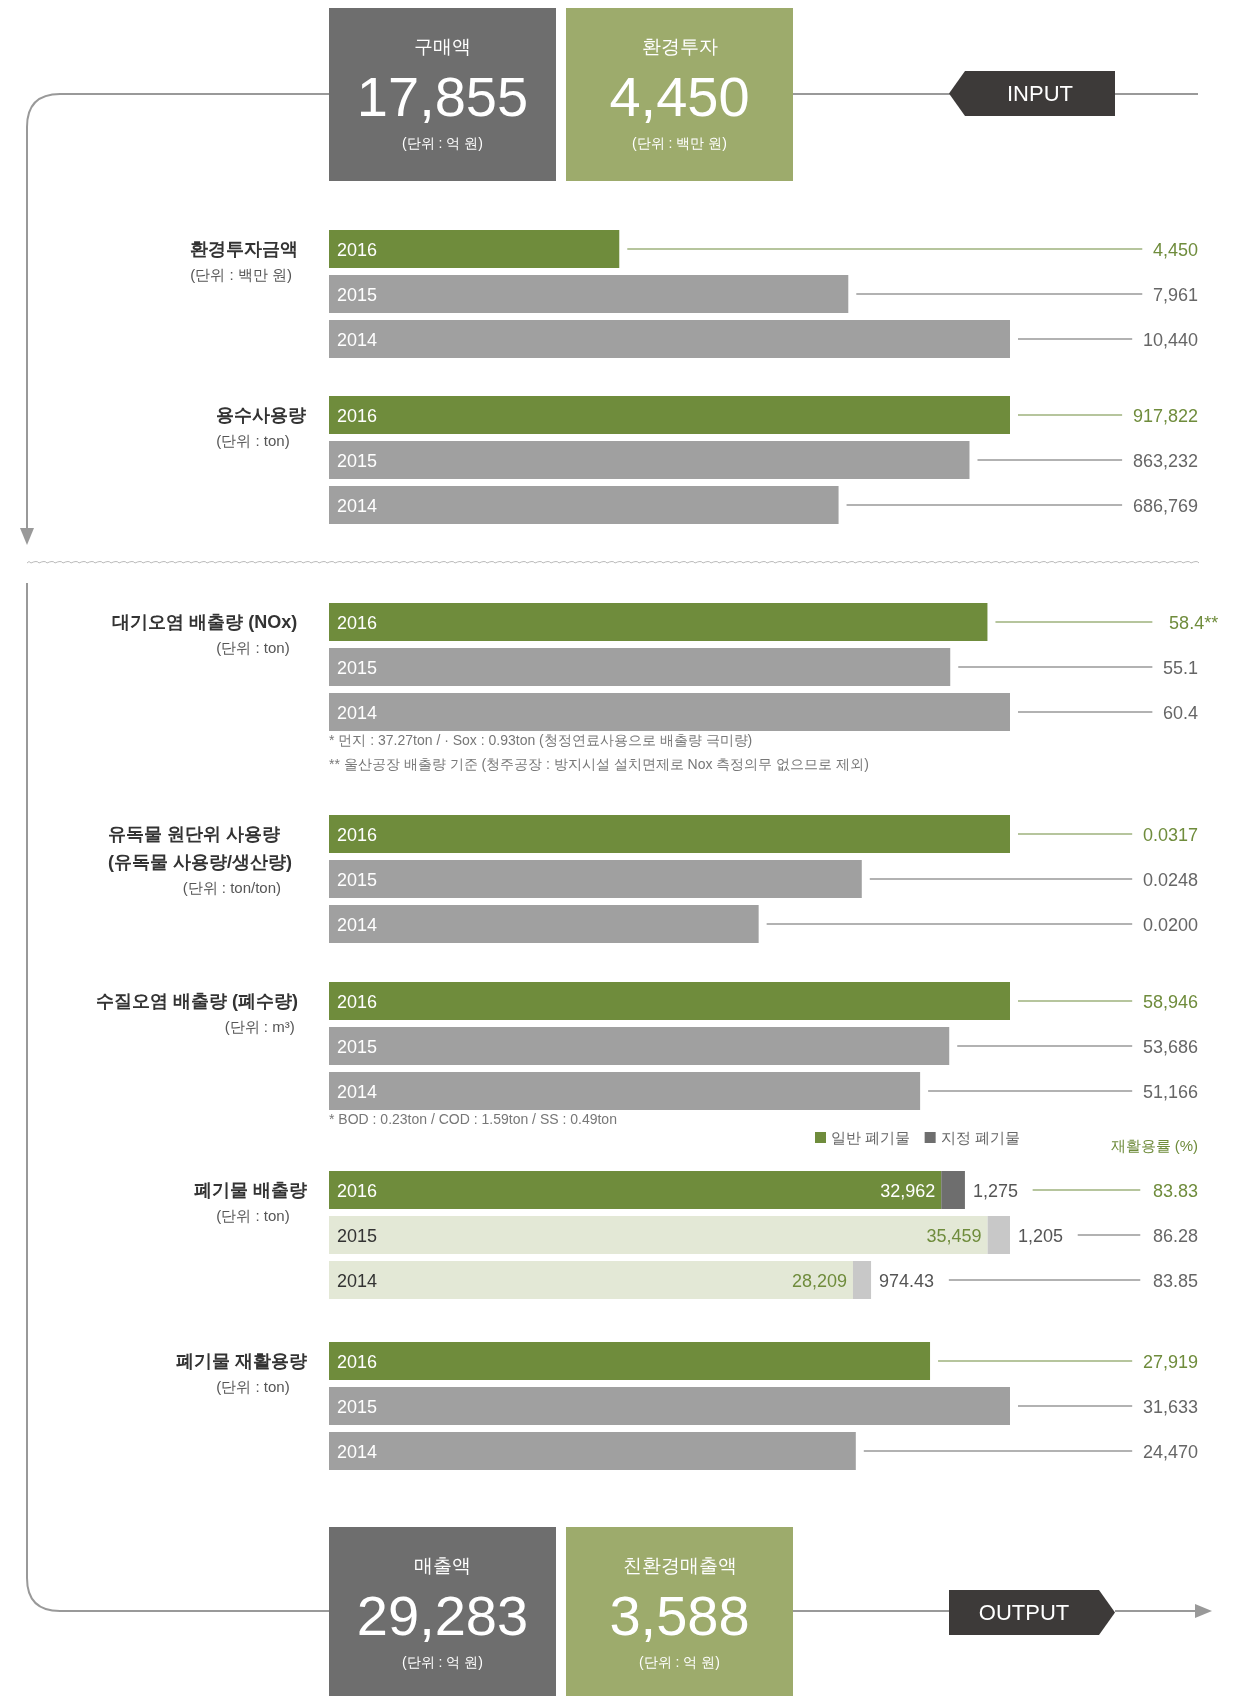 This screenshot has width=1237, height=1696. What do you see at coordinates (473, 1119) in the screenshot?
I see `annotation: * BOD : 0.23ton / COD : 1.59ton / SS : 0.49ton` at bounding box center [473, 1119].